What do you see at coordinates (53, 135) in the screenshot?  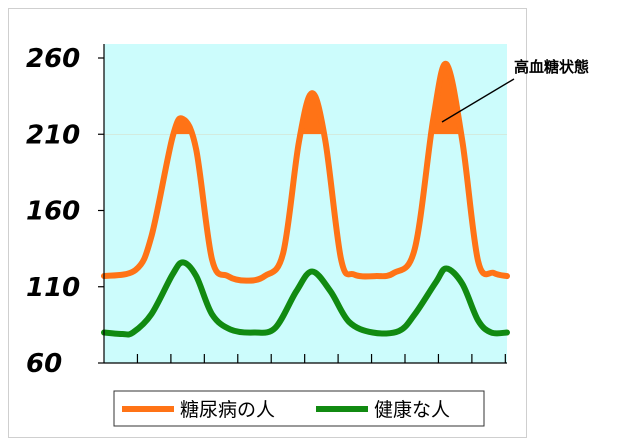 I see `y-tick-label: 210` at bounding box center [53, 135].